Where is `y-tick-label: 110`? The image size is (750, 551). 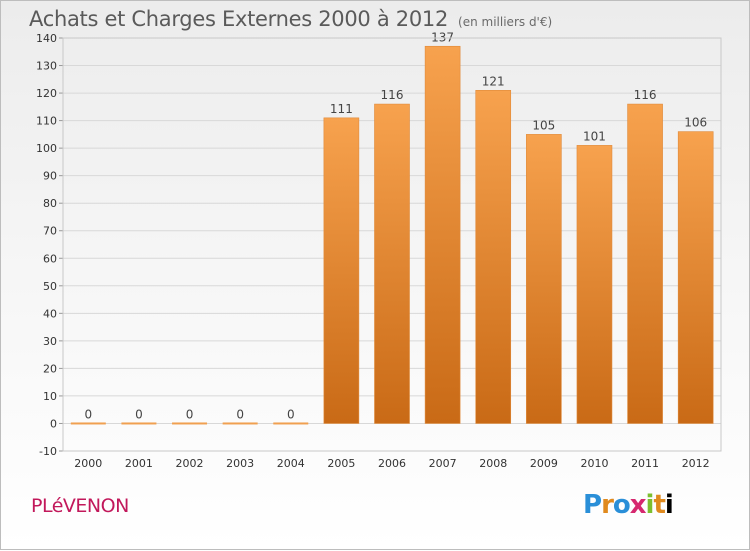
y-tick-label: 110 is located at coordinates (46, 121).